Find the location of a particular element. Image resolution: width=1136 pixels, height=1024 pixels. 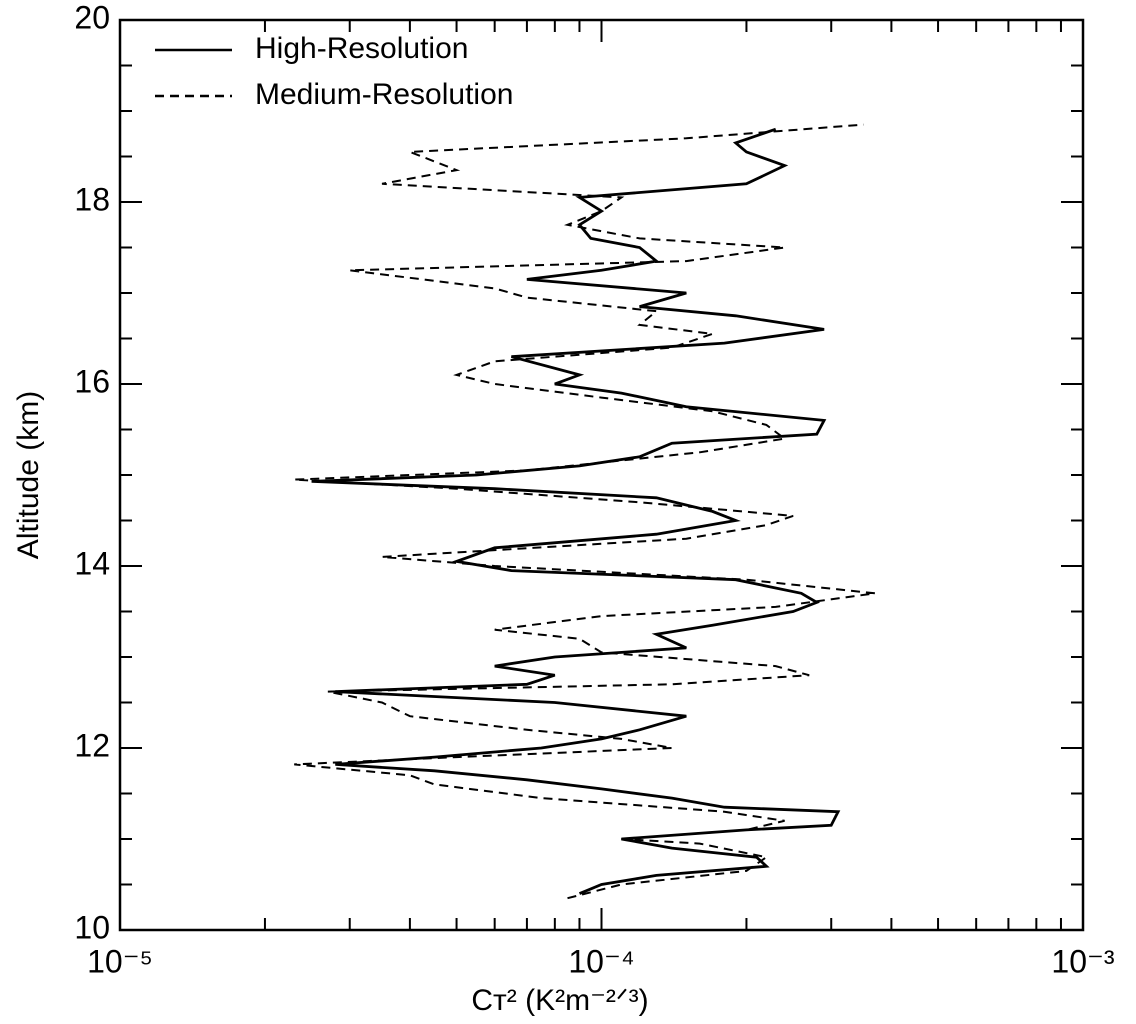

y-tick-label: 10 is located at coordinates (92, 927).